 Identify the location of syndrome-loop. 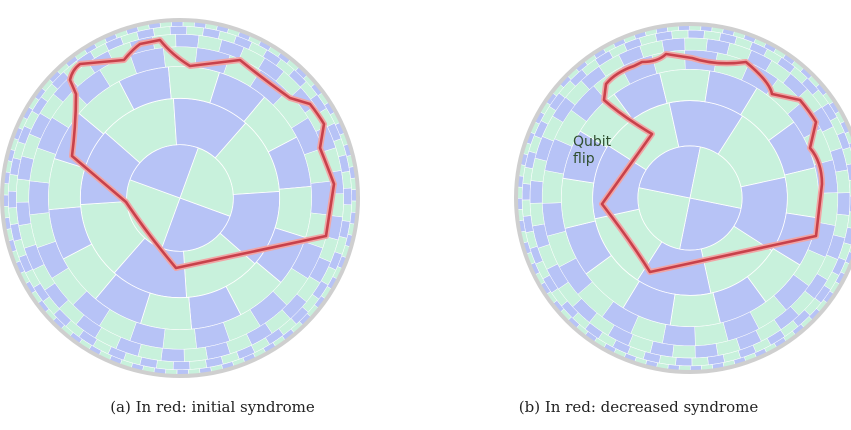
(712, 163).